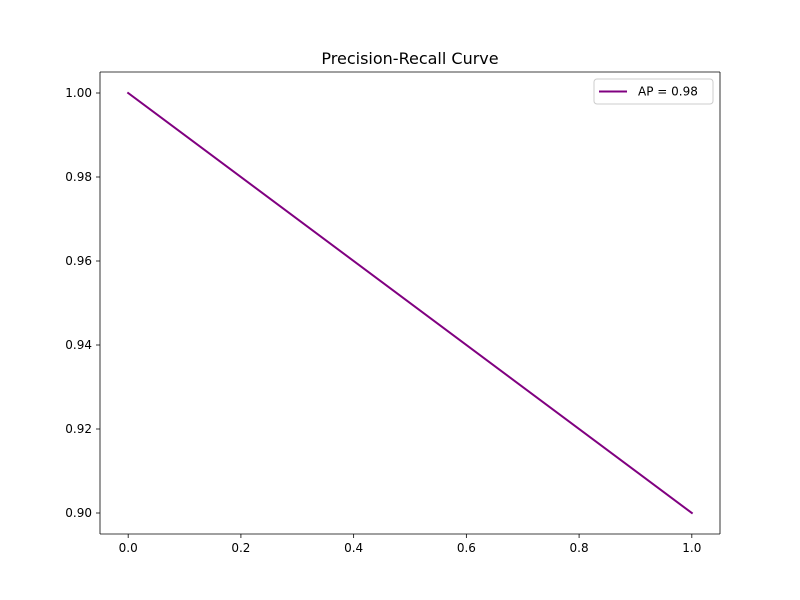 Image resolution: width=800 pixels, height=600 pixels. Describe the element at coordinates (466, 548) in the screenshot. I see `x-tick-label: 0.6` at that location.